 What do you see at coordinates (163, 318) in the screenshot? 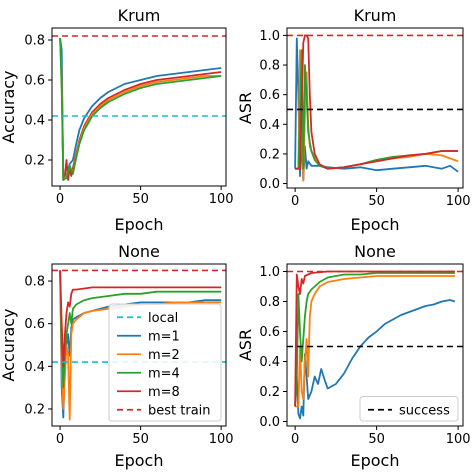
I see `legend-label: local` at bounding box center [163, 318].